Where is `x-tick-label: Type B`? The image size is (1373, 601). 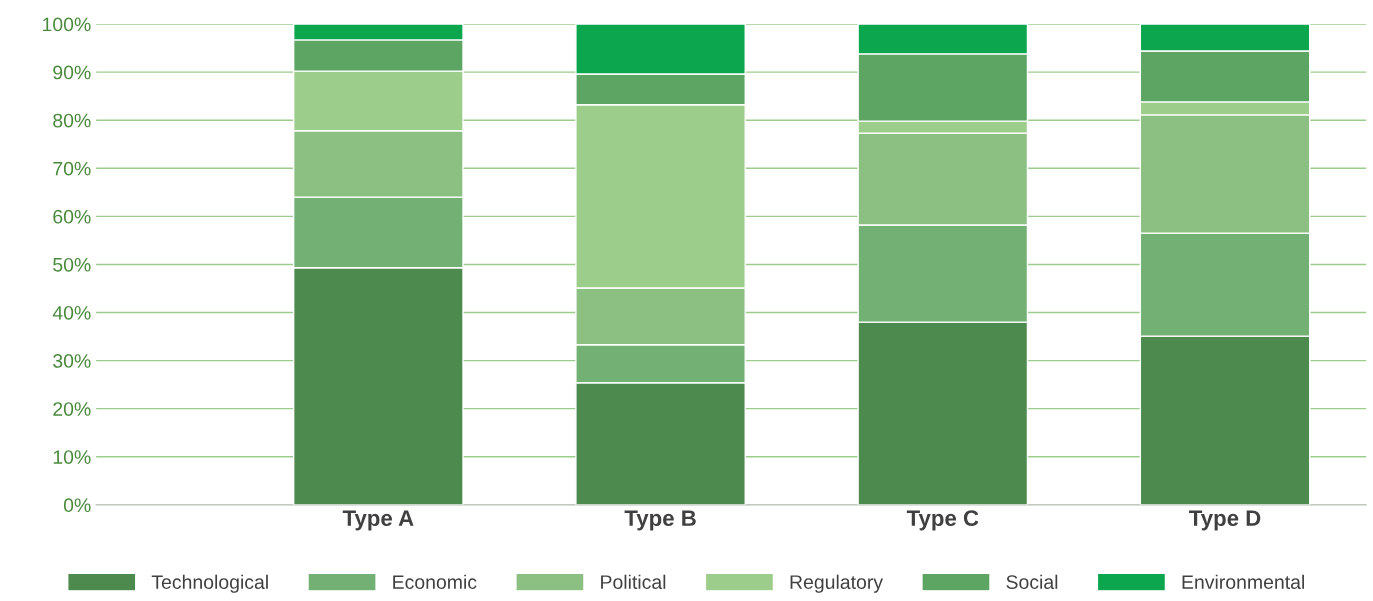 x-tick-label: Type B is located at coordinates (660, 520).